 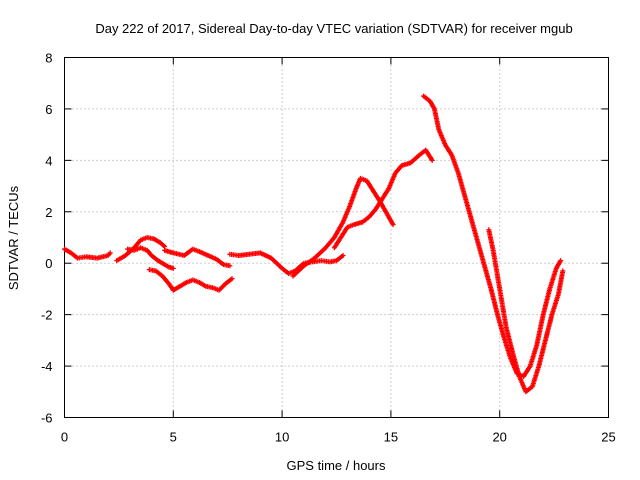 I want to click on y-tick-label: 0, so click(x=48, y=263).